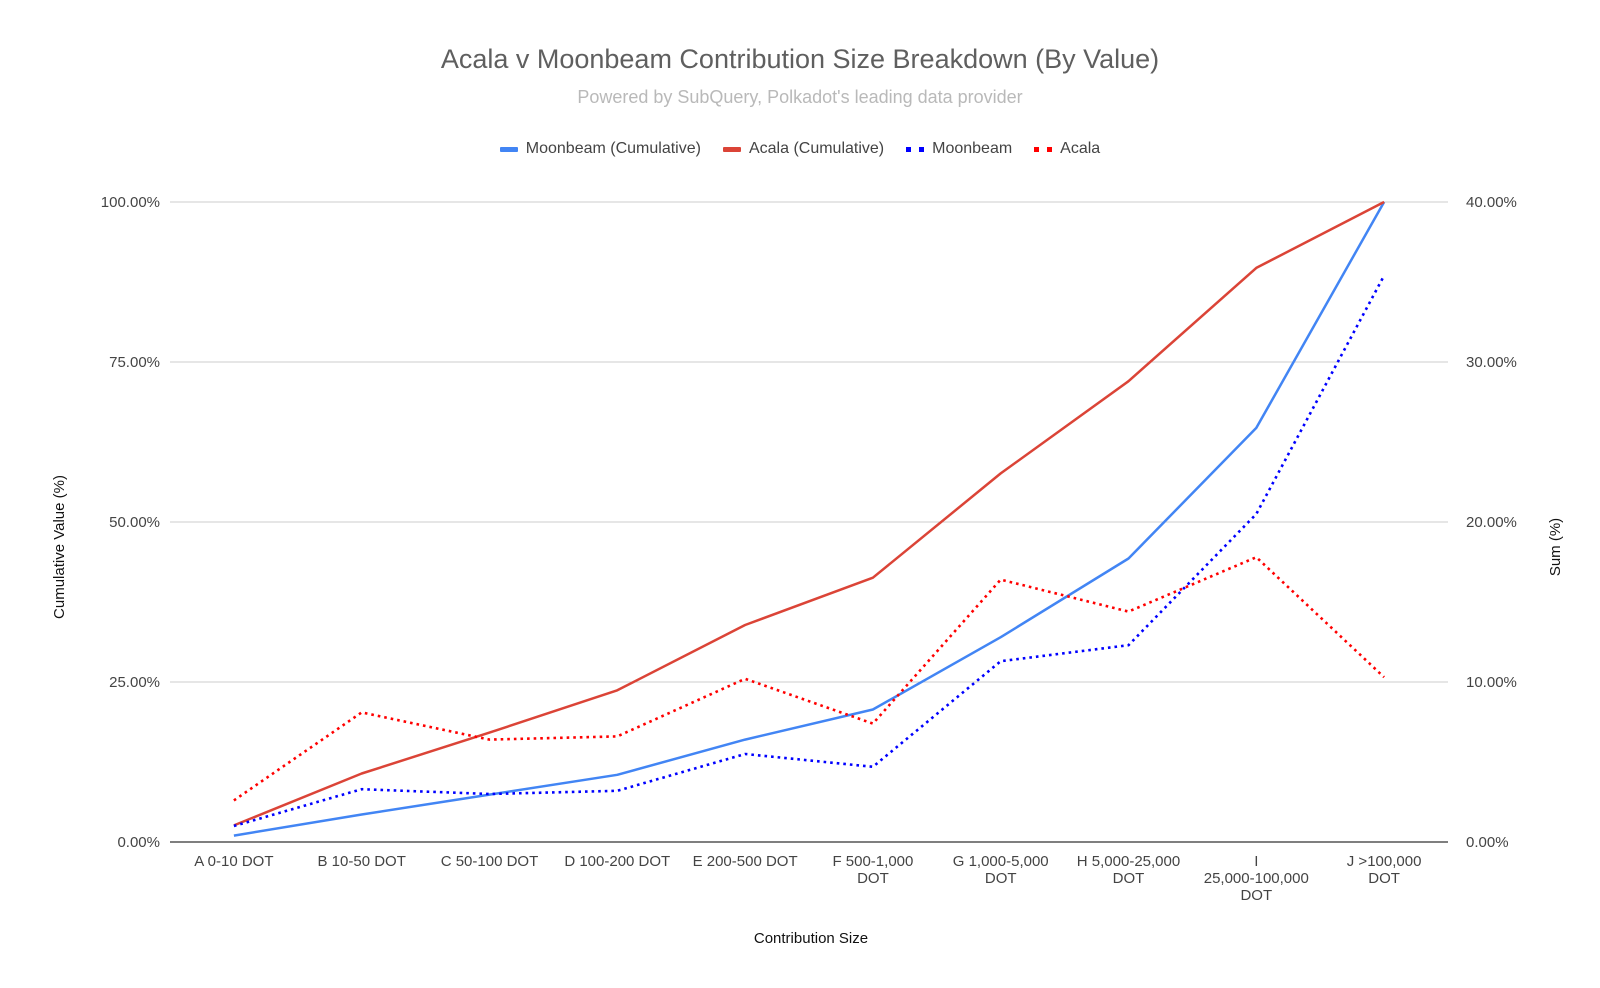 The width and height of the screenshot is (1600, 988). I want to click on x-tick-label: F 500-1,000 DOT, so click(872, 870).